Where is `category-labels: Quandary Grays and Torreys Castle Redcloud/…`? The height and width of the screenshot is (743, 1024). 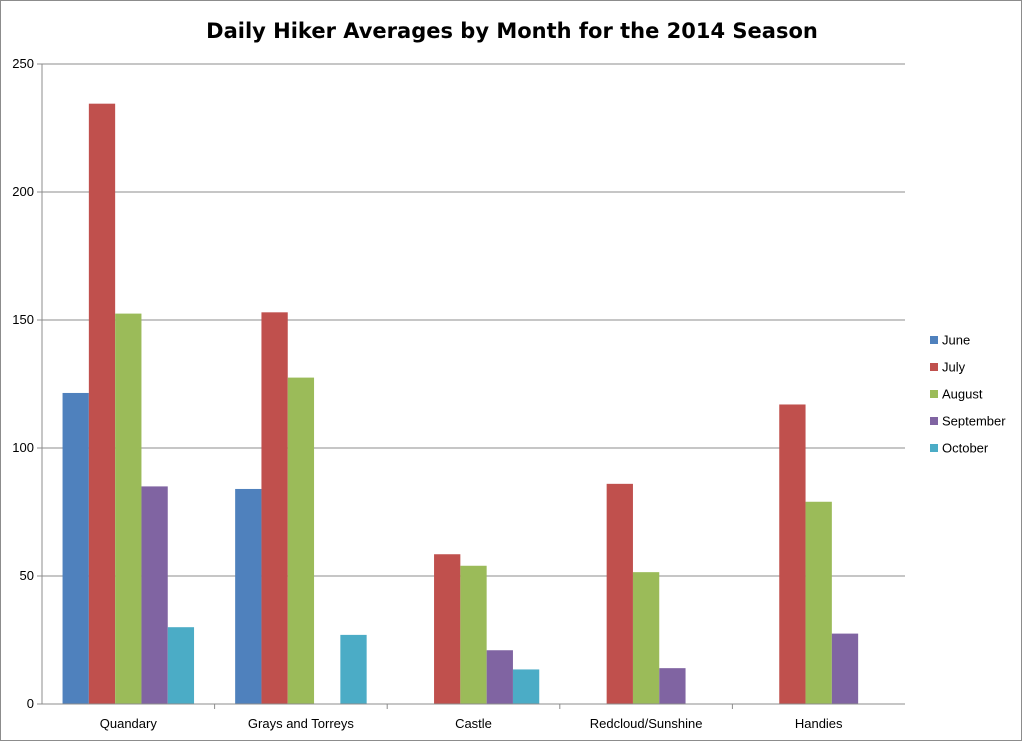
category-labels: Quandary Grays and Torreys Castle Redcloud/… is located at coordinates (471, 723).